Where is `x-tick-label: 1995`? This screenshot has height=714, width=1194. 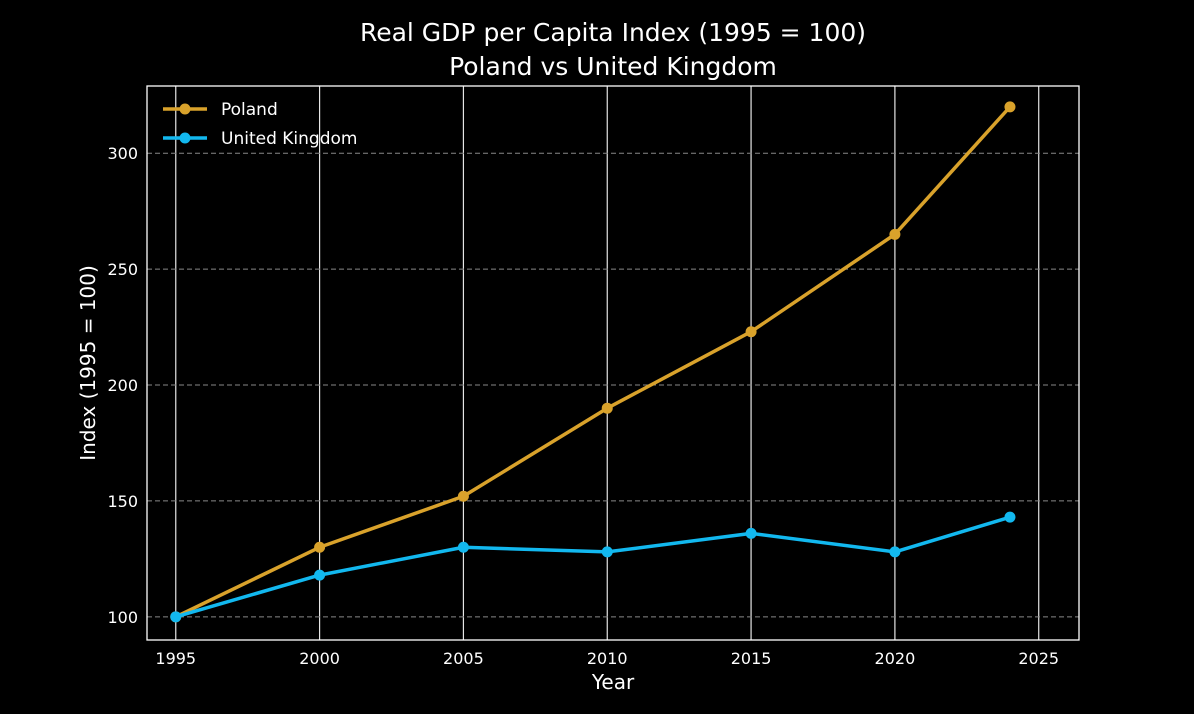
x-tick-label: 1995 is located at coordinates (175, 658).